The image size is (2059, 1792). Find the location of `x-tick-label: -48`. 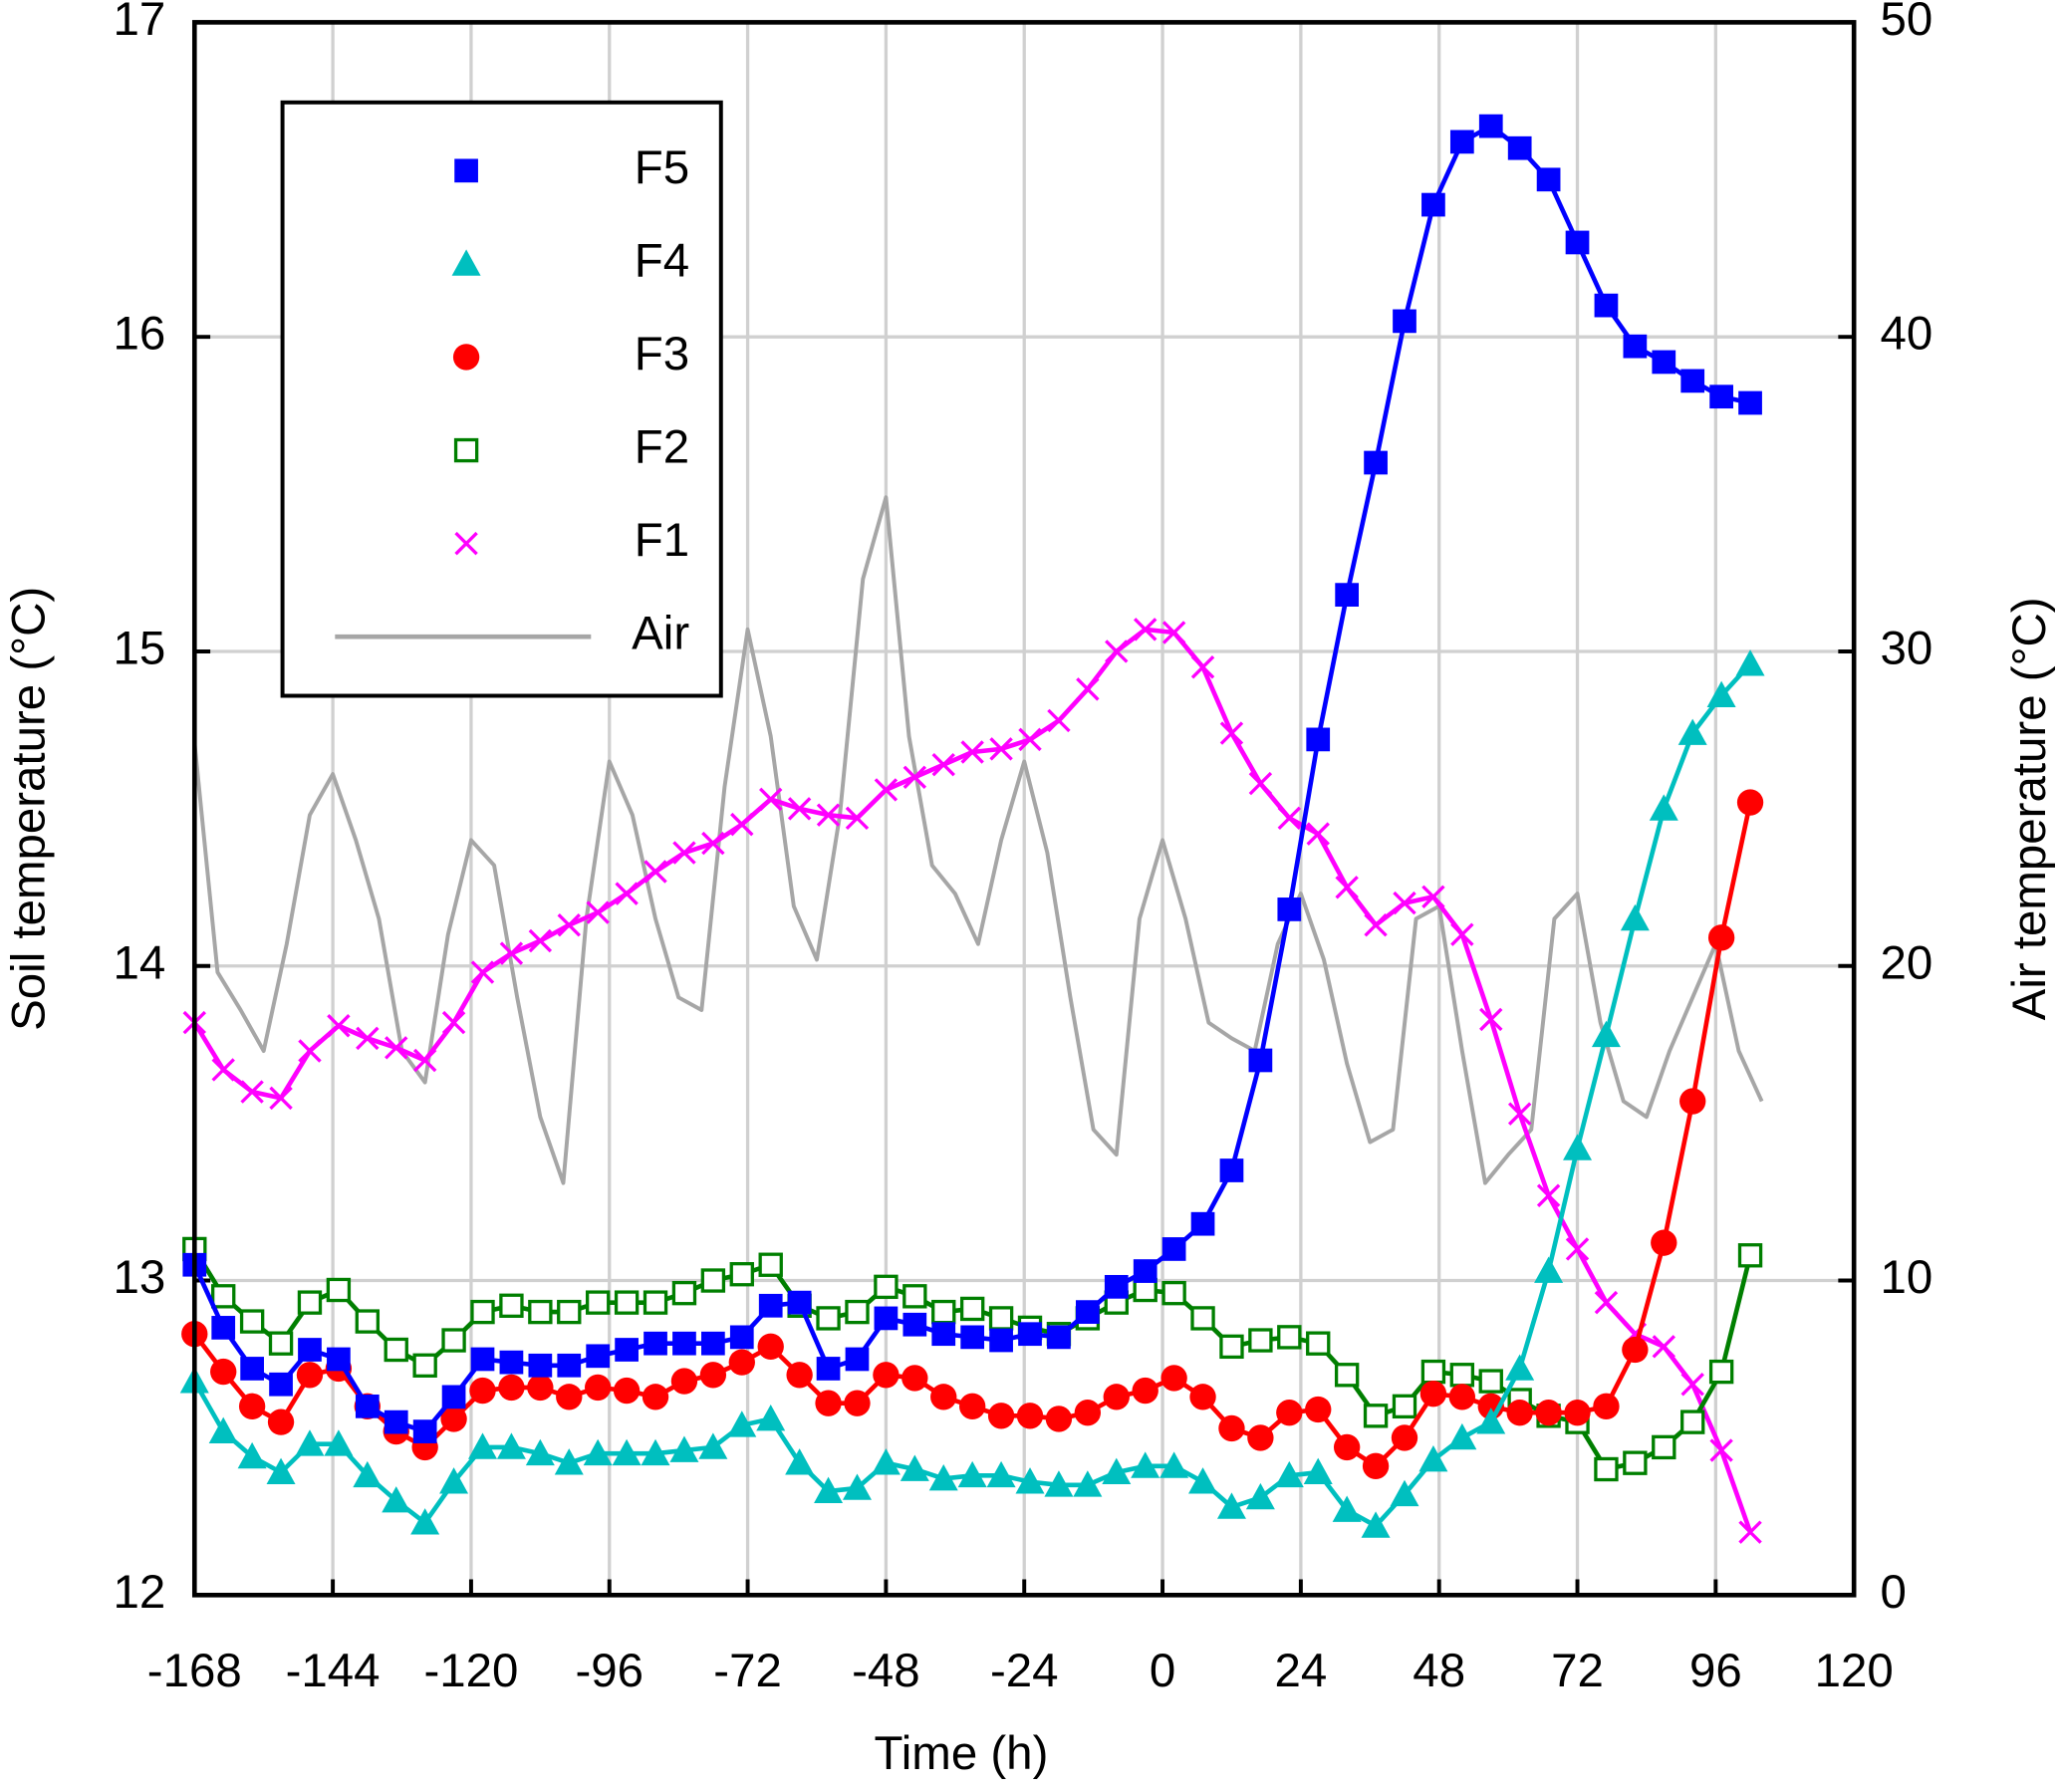

x-tick-label: -48 is located at coordinates (886, 1671).